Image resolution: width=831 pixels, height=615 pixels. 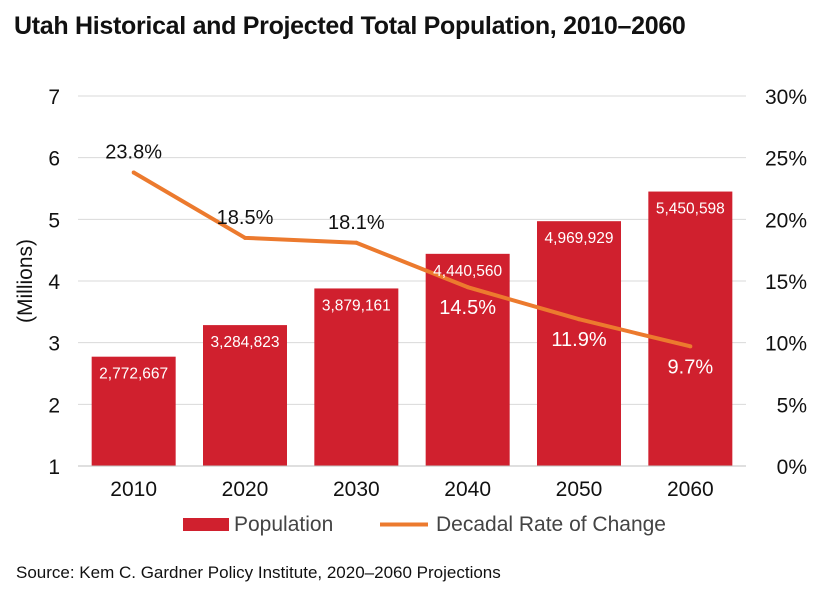 What do you see at coordinates (133, 374) in the screenshot?
I see `bar-value-label: 2,772,667` at bounding box center [133, 374].